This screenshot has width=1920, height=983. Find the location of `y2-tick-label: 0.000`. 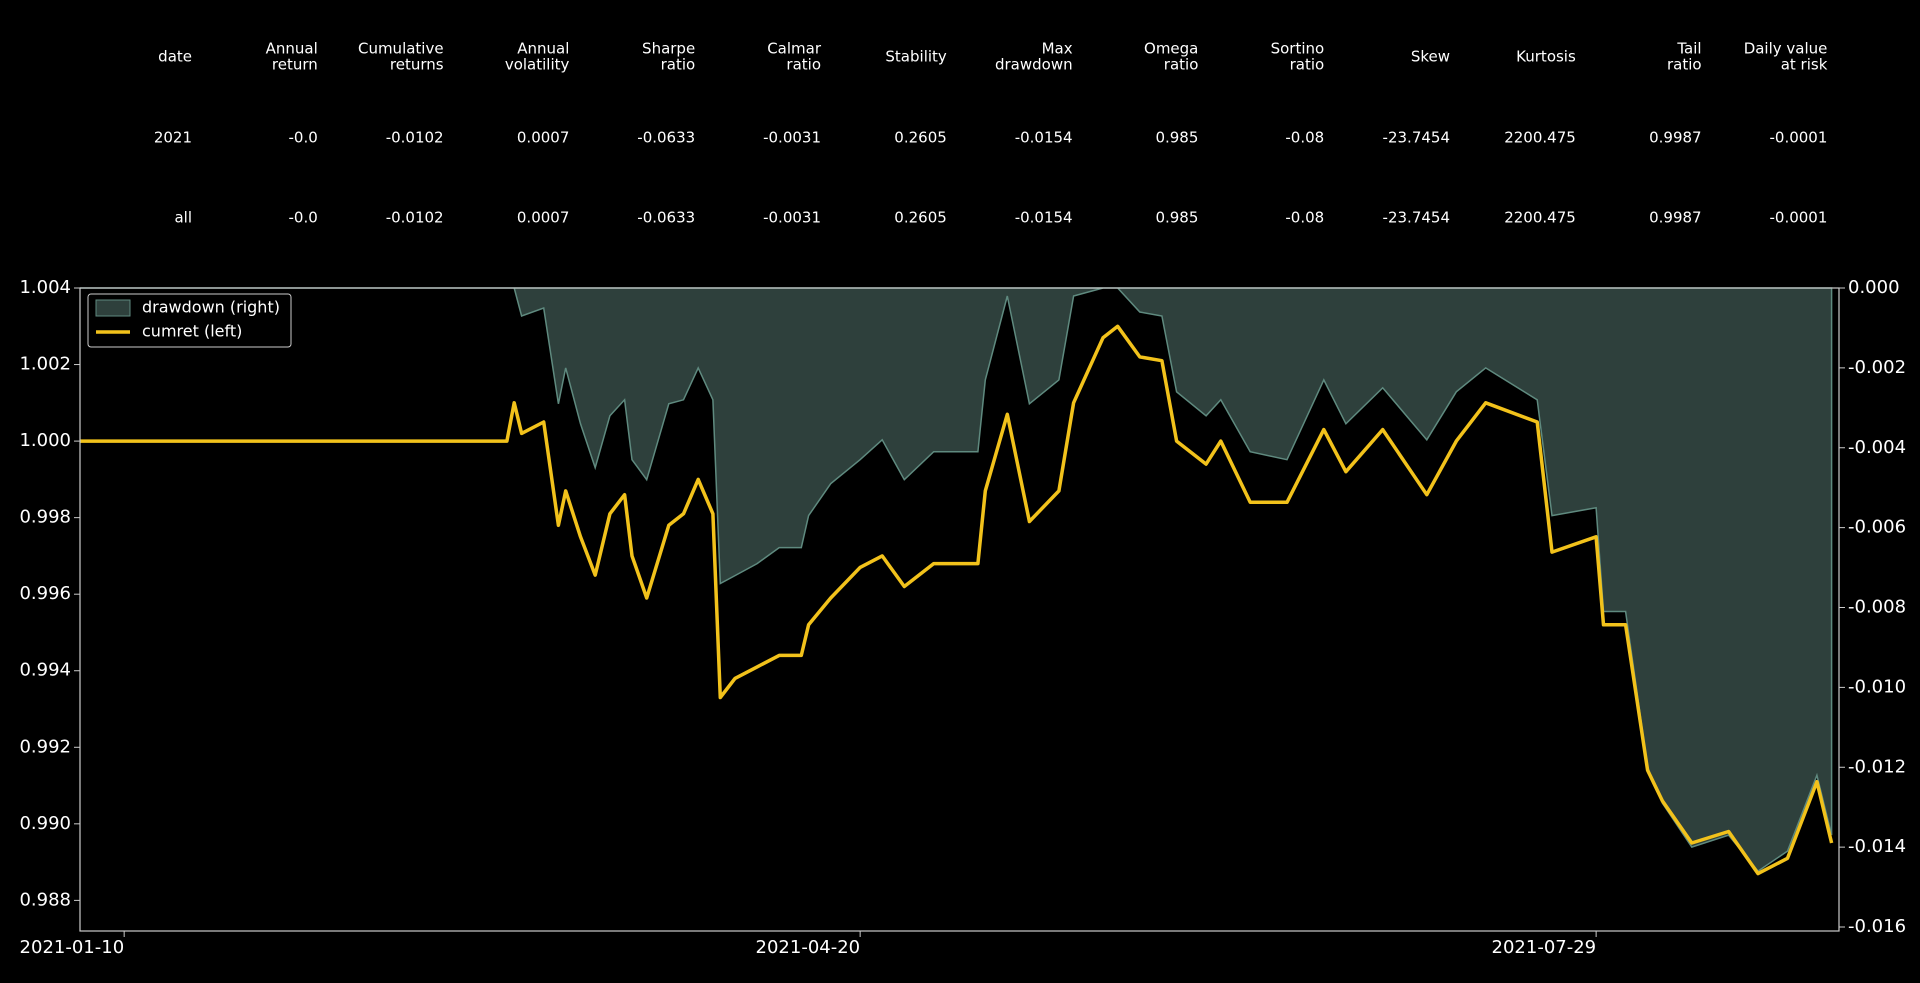

y2-tick-label: 0.000 is located at coordinates (1874, 287).